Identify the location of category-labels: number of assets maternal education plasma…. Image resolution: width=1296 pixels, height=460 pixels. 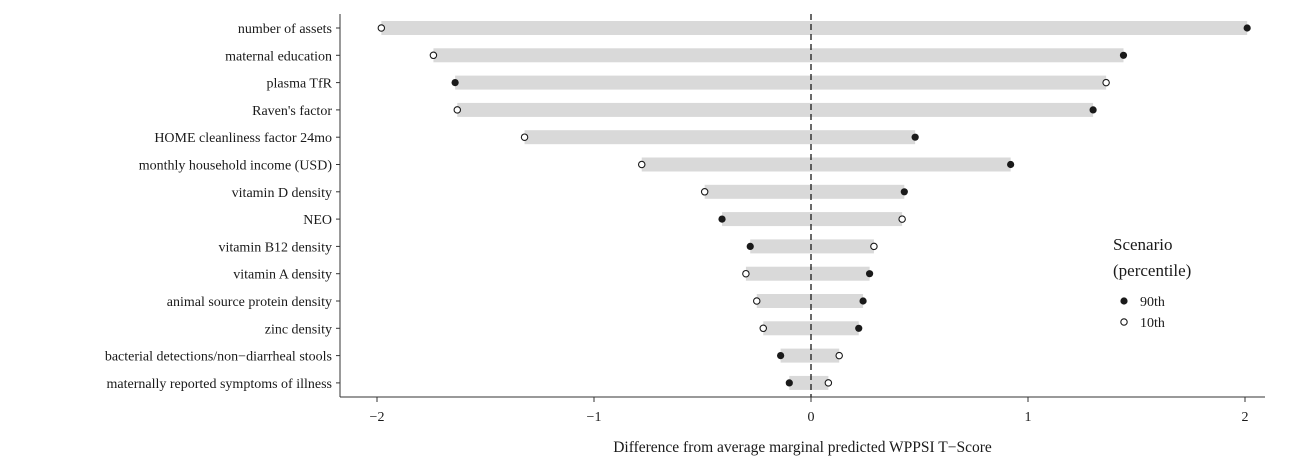
(222, 207).